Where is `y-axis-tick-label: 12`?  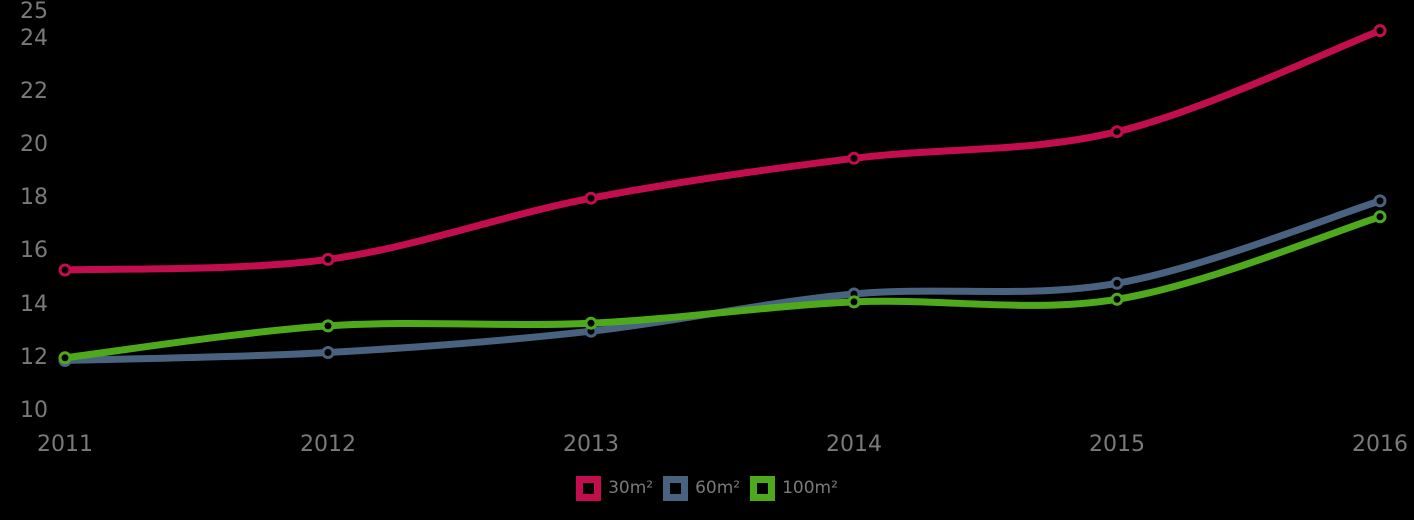 y-axis-tick-label: 12 is located at coordinates (34, 357).